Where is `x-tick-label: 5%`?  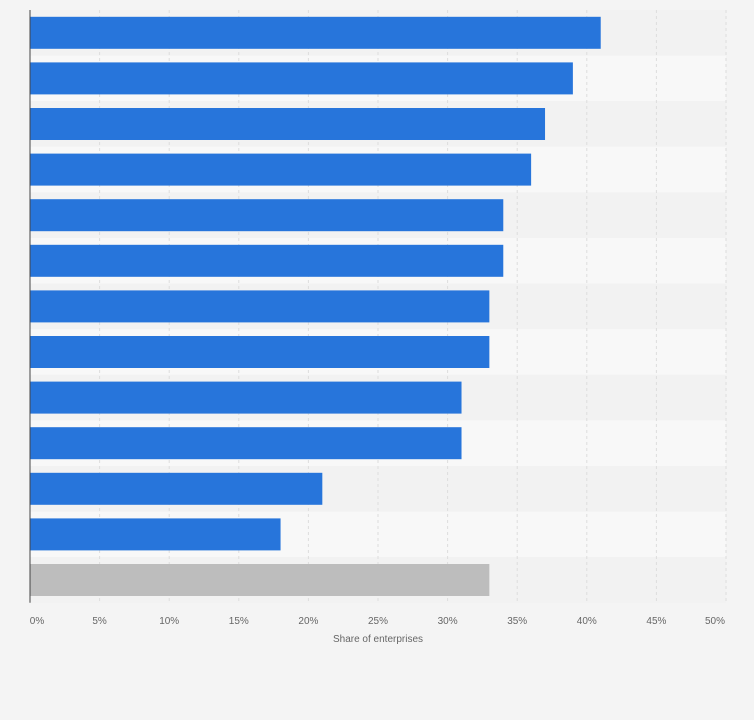
x-tick-label: 5% is located at coordinates (99, 621).